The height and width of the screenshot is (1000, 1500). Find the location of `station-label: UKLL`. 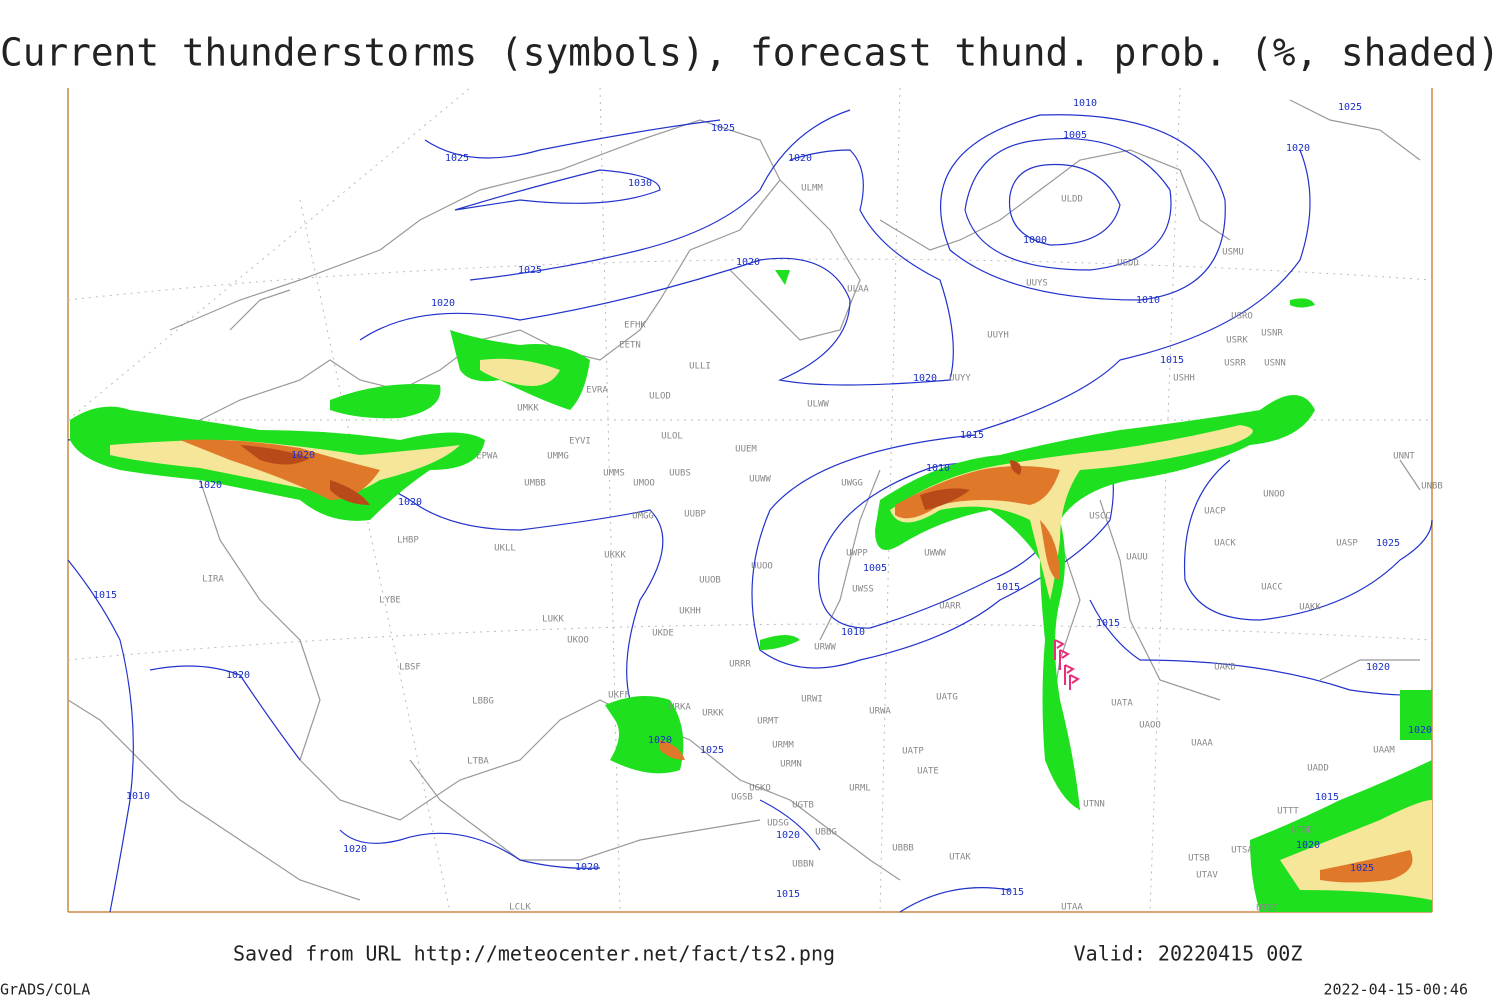

station-label: UKLL is located at coordinates (505, 549).